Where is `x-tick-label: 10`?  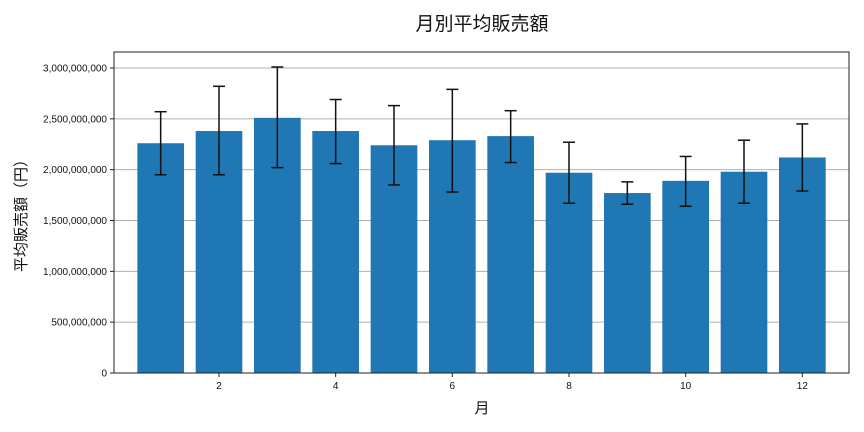
x-tick-label: 10 is located at coordinates (686, 386).